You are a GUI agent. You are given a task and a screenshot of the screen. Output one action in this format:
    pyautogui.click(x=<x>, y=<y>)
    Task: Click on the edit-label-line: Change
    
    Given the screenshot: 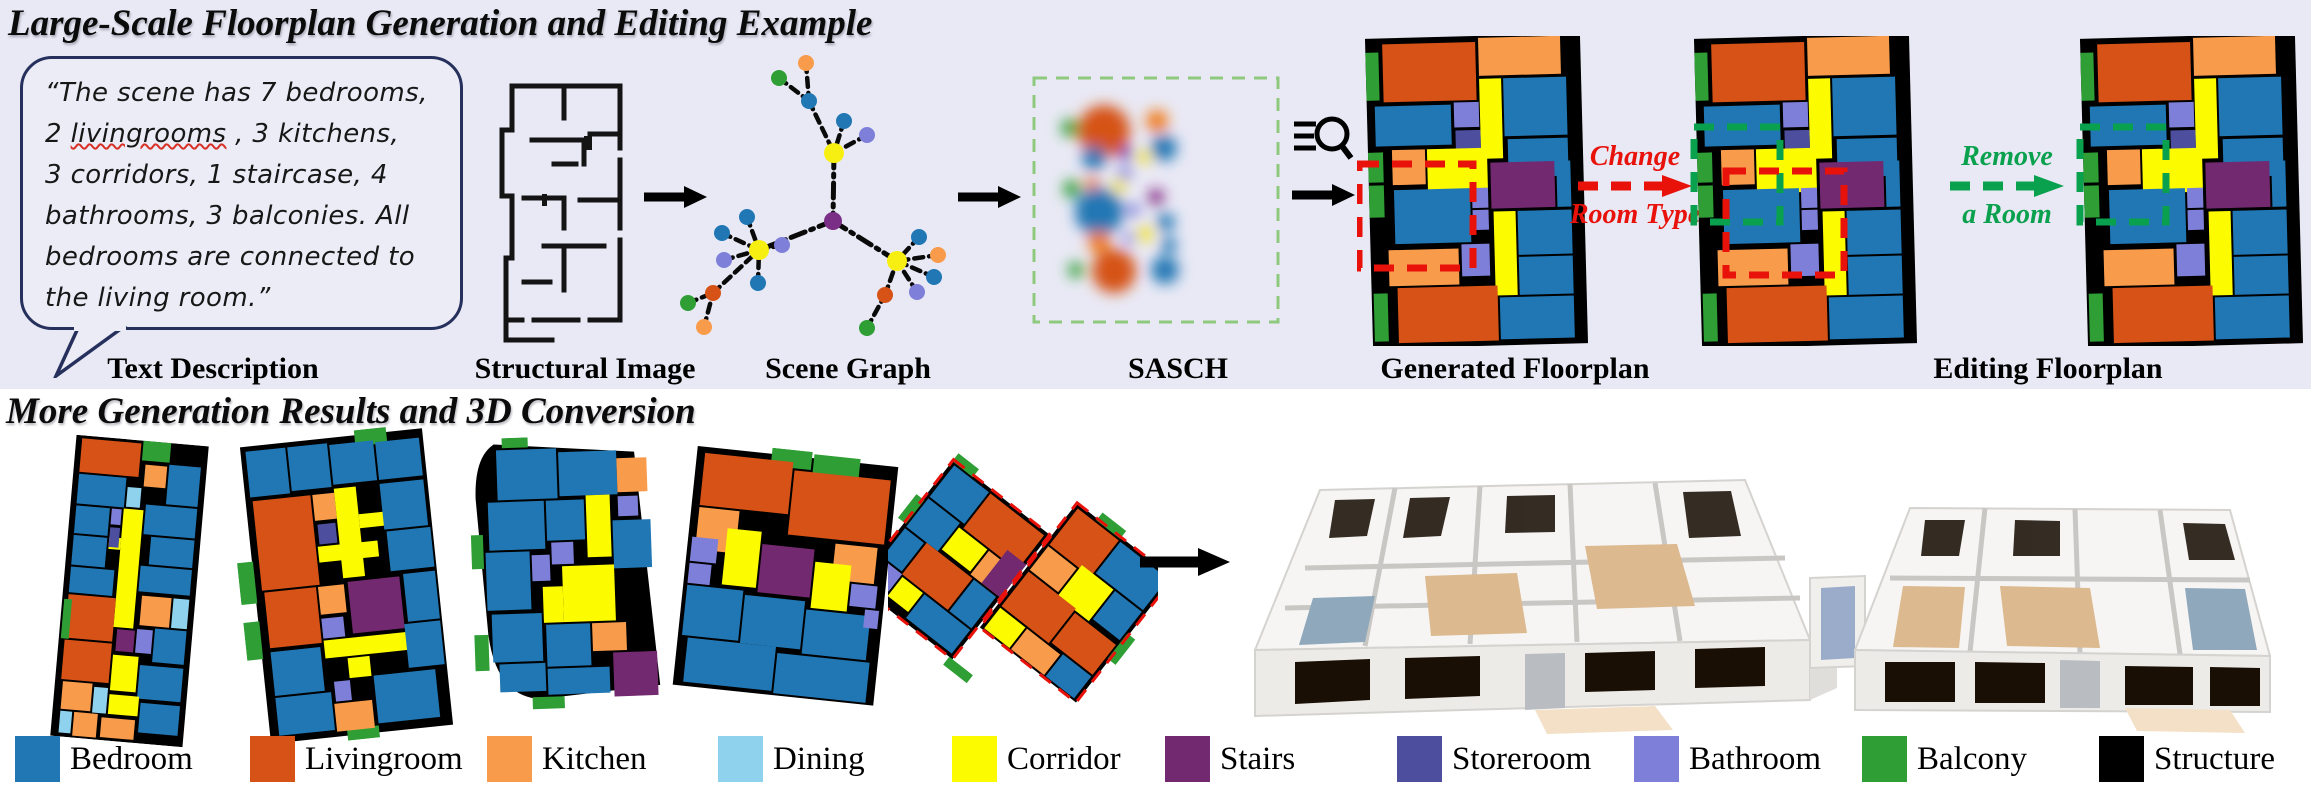 What is the action you would take?
    pyautogui.click(x=1635, y=156)
    